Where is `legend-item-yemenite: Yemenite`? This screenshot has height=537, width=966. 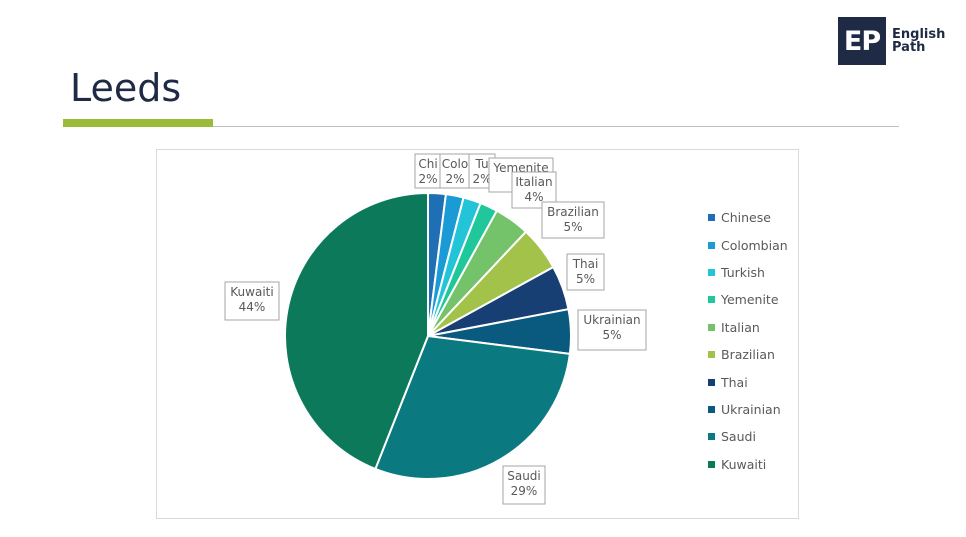 legend-item-yemenite: Yemenite is located at coordinates (748, 299).